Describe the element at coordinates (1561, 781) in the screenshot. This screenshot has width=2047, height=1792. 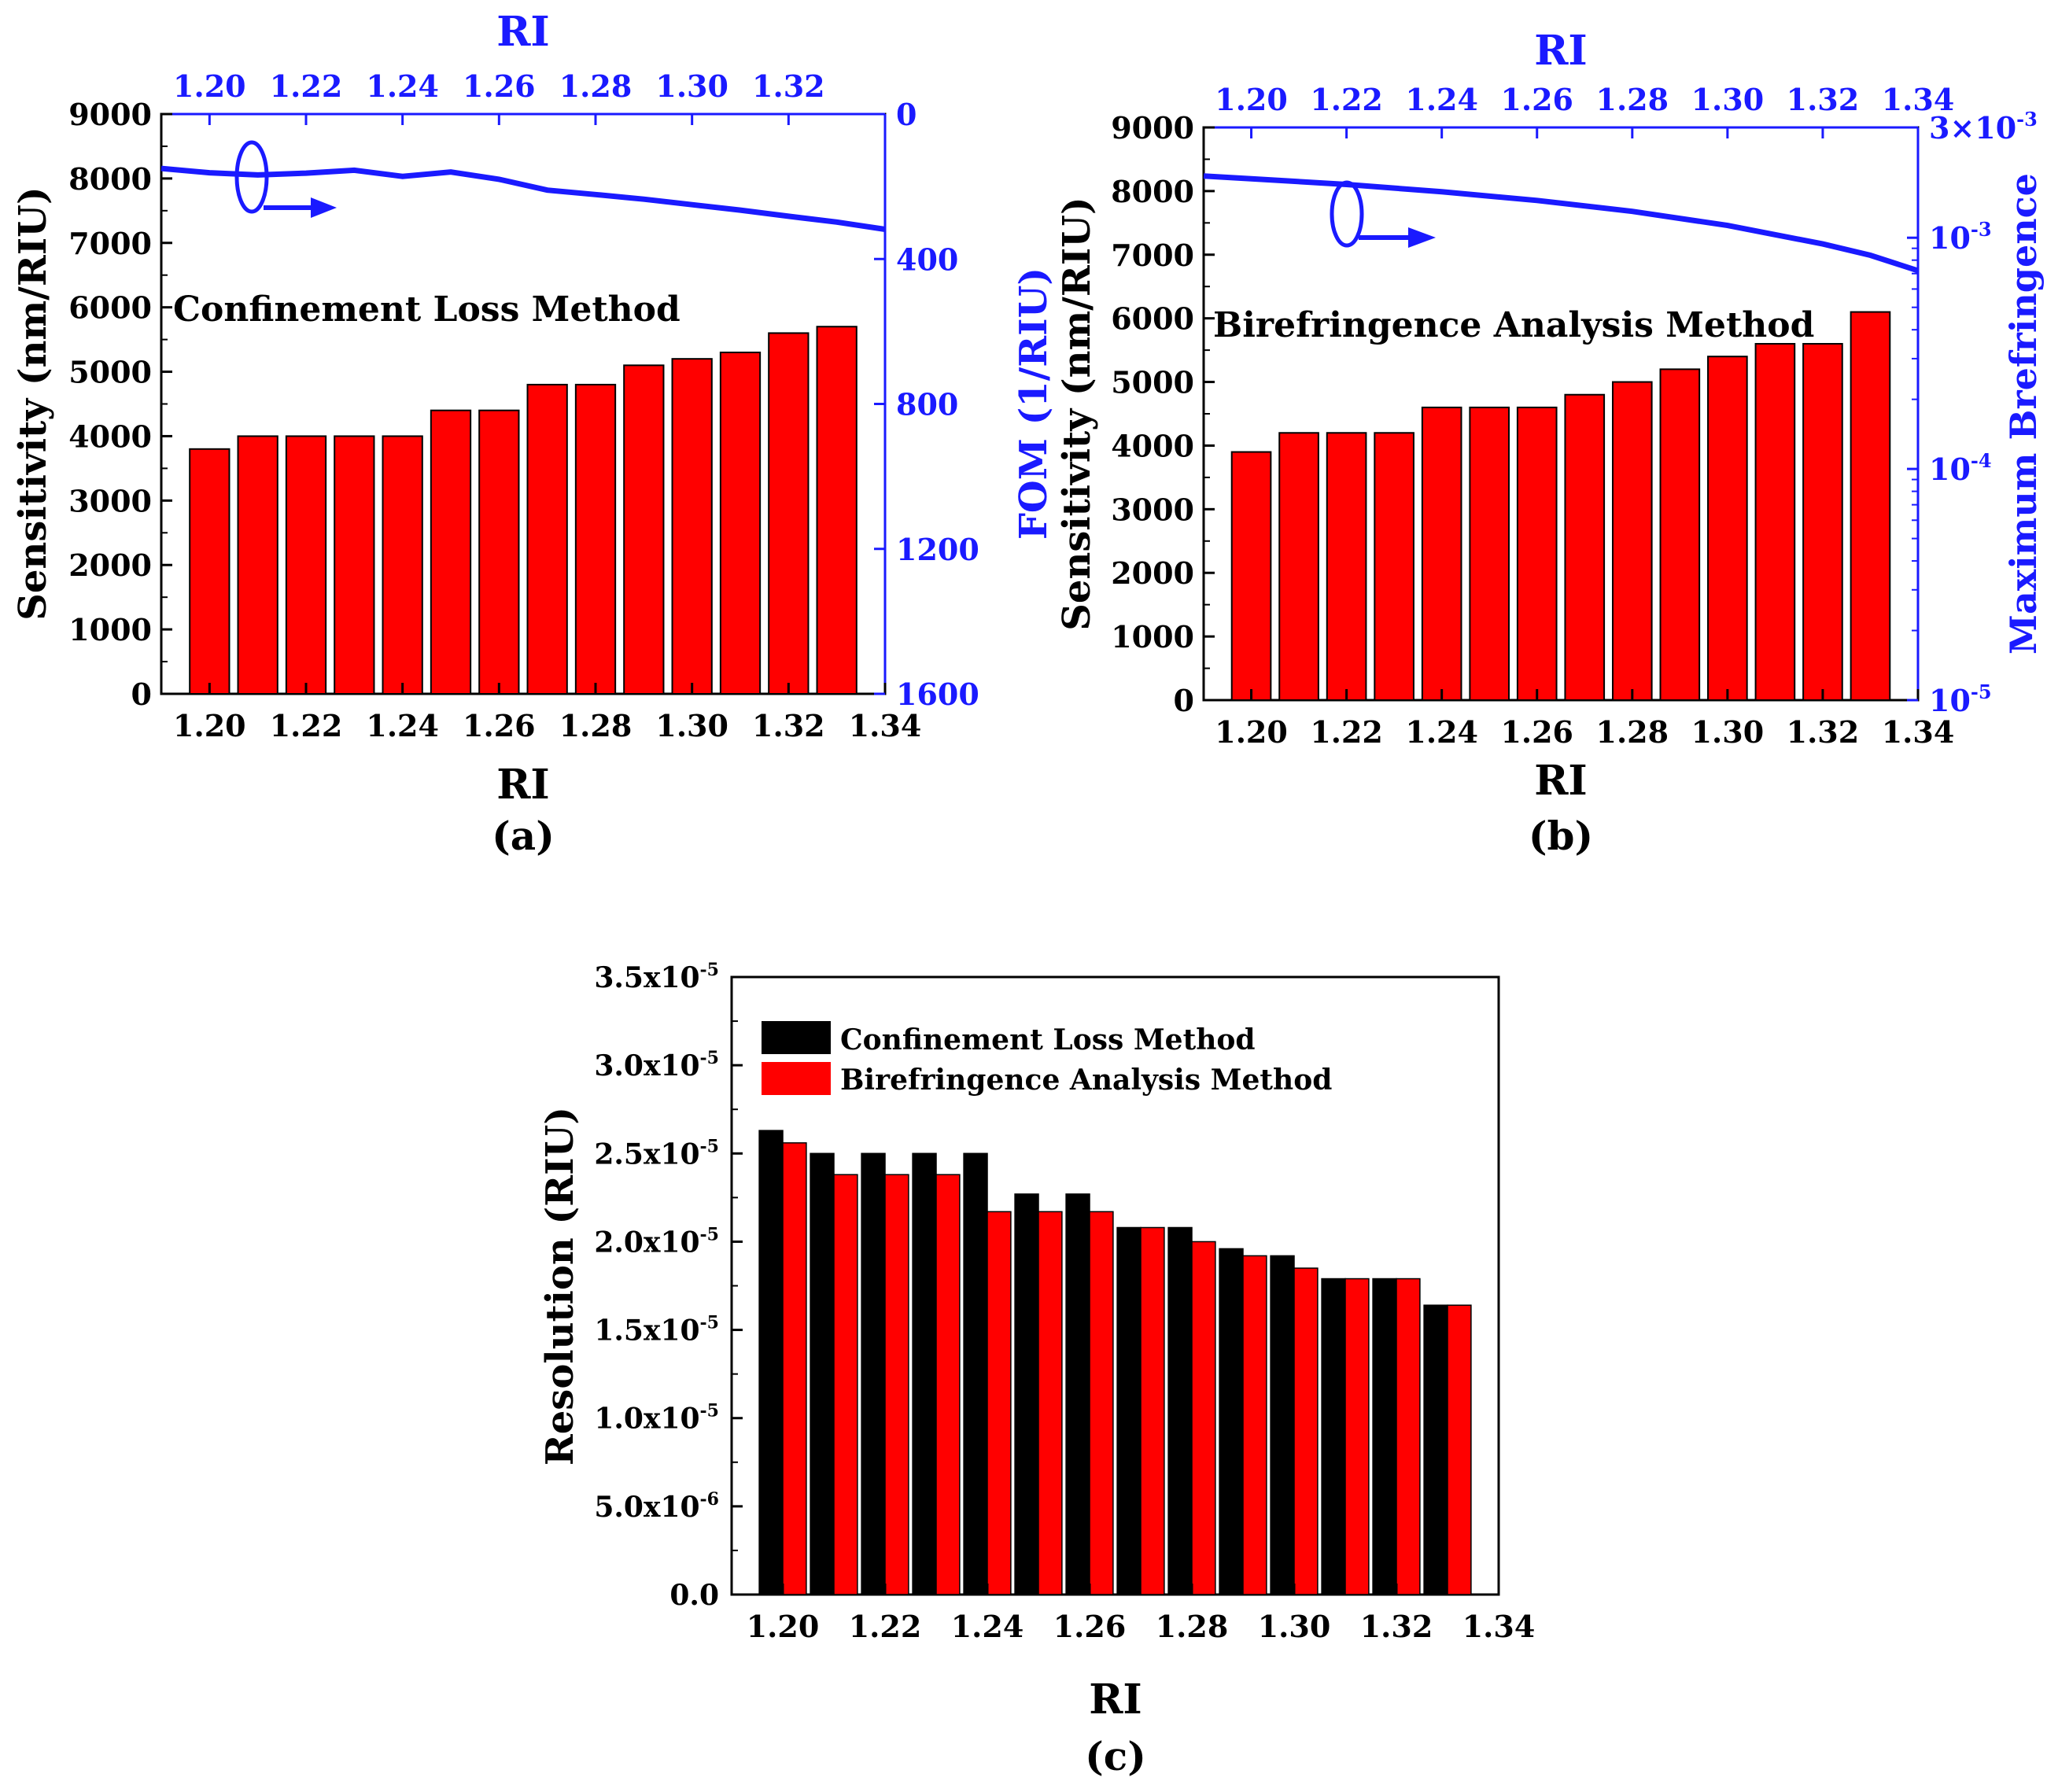
I see `xlabel-b: RI` at that location.